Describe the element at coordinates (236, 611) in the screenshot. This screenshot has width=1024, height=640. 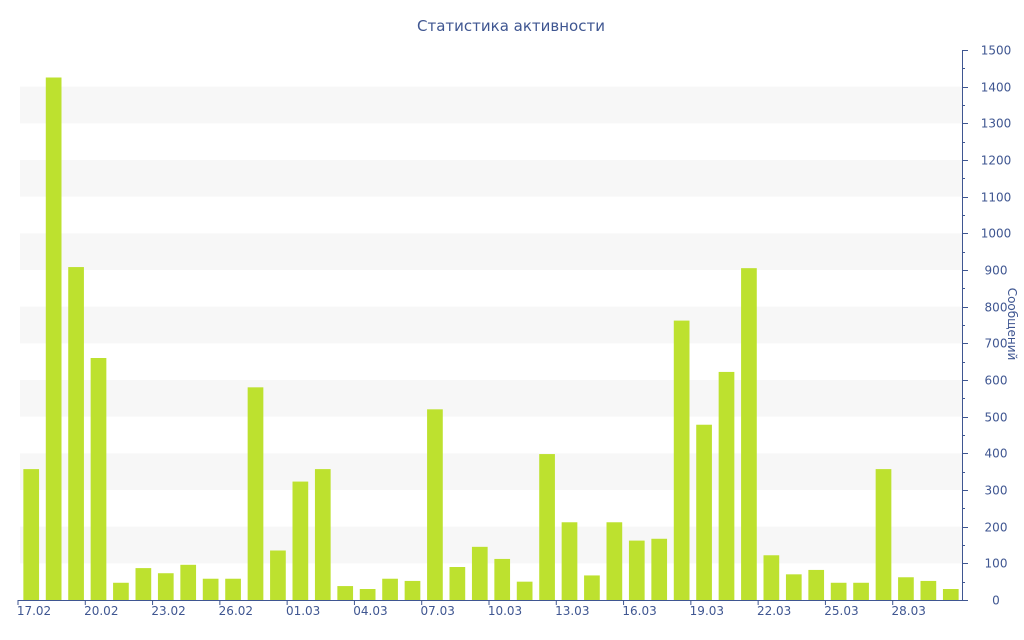
I see `x-tick-label: 26.02` at that location.